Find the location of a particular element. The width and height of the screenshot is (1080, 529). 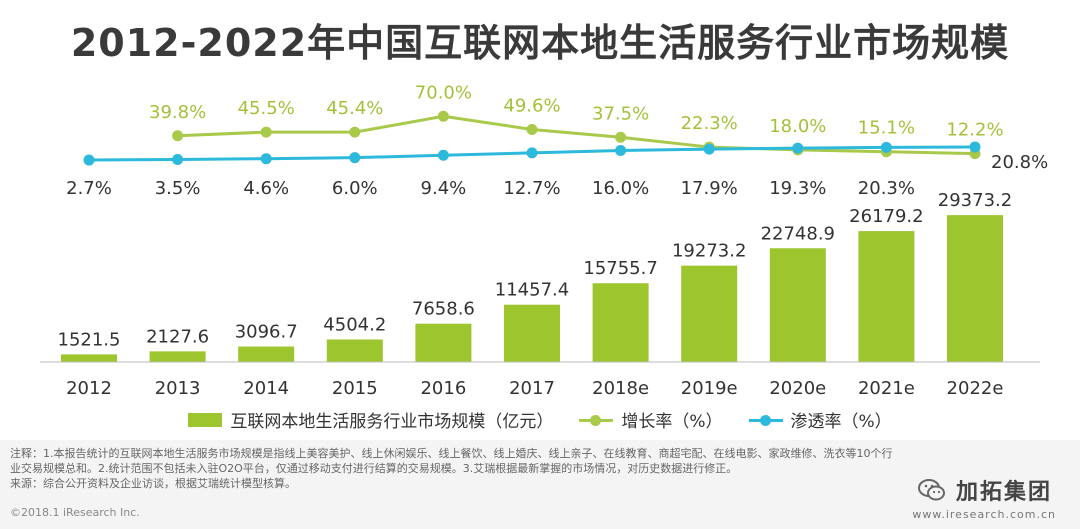

growth-rate-label: 15.1% is located at coordinates (886, 128).